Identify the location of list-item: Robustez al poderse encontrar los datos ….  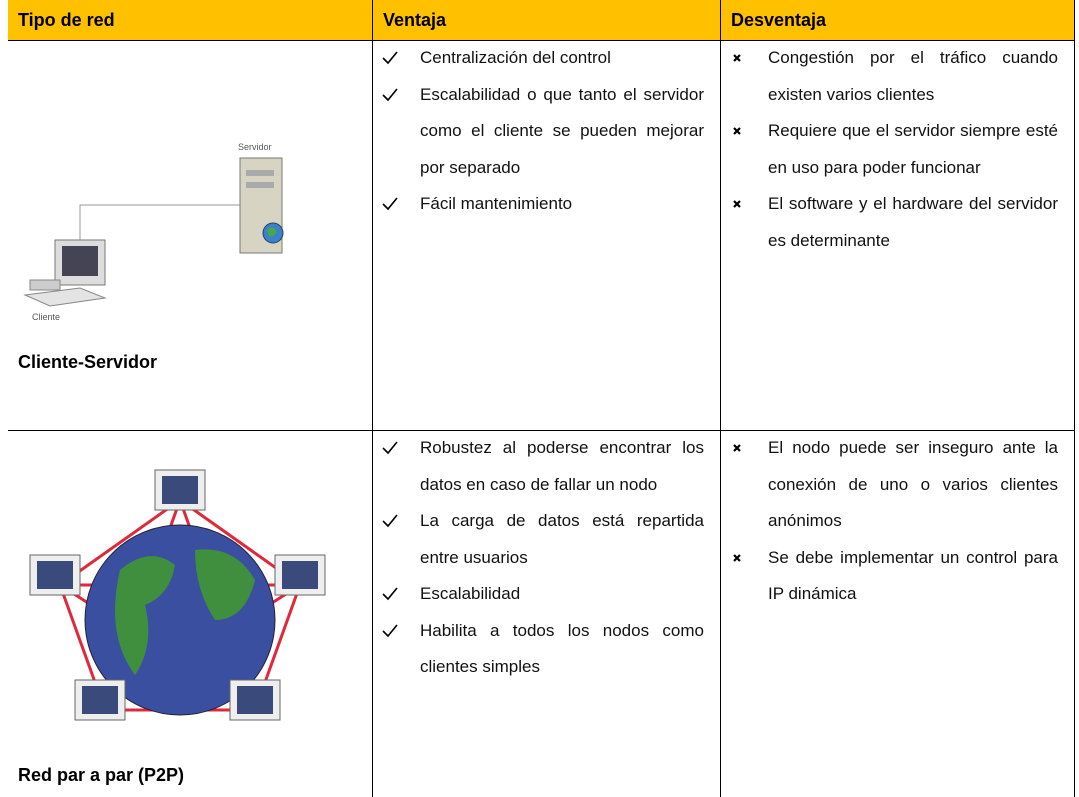
(542, 466).